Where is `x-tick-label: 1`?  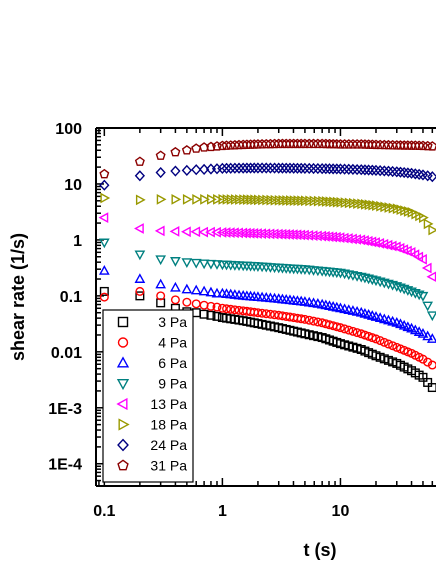
x-tick-label: 1 is located at coordinates (222, 511).